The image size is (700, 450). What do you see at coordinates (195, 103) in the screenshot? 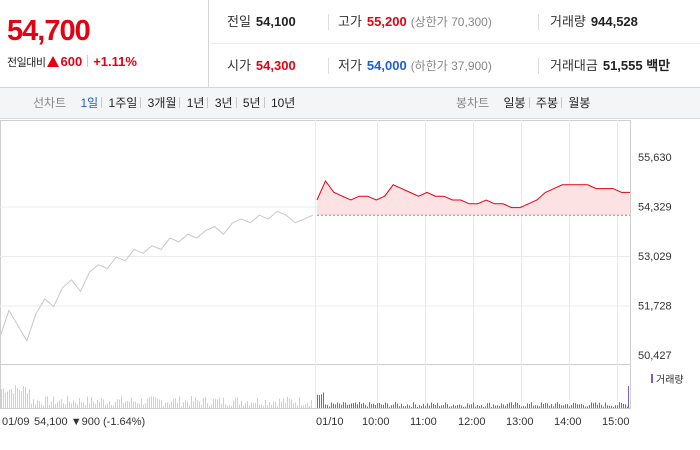
I see `period-1y-tab: 1년` at bounding box center [195, 103].